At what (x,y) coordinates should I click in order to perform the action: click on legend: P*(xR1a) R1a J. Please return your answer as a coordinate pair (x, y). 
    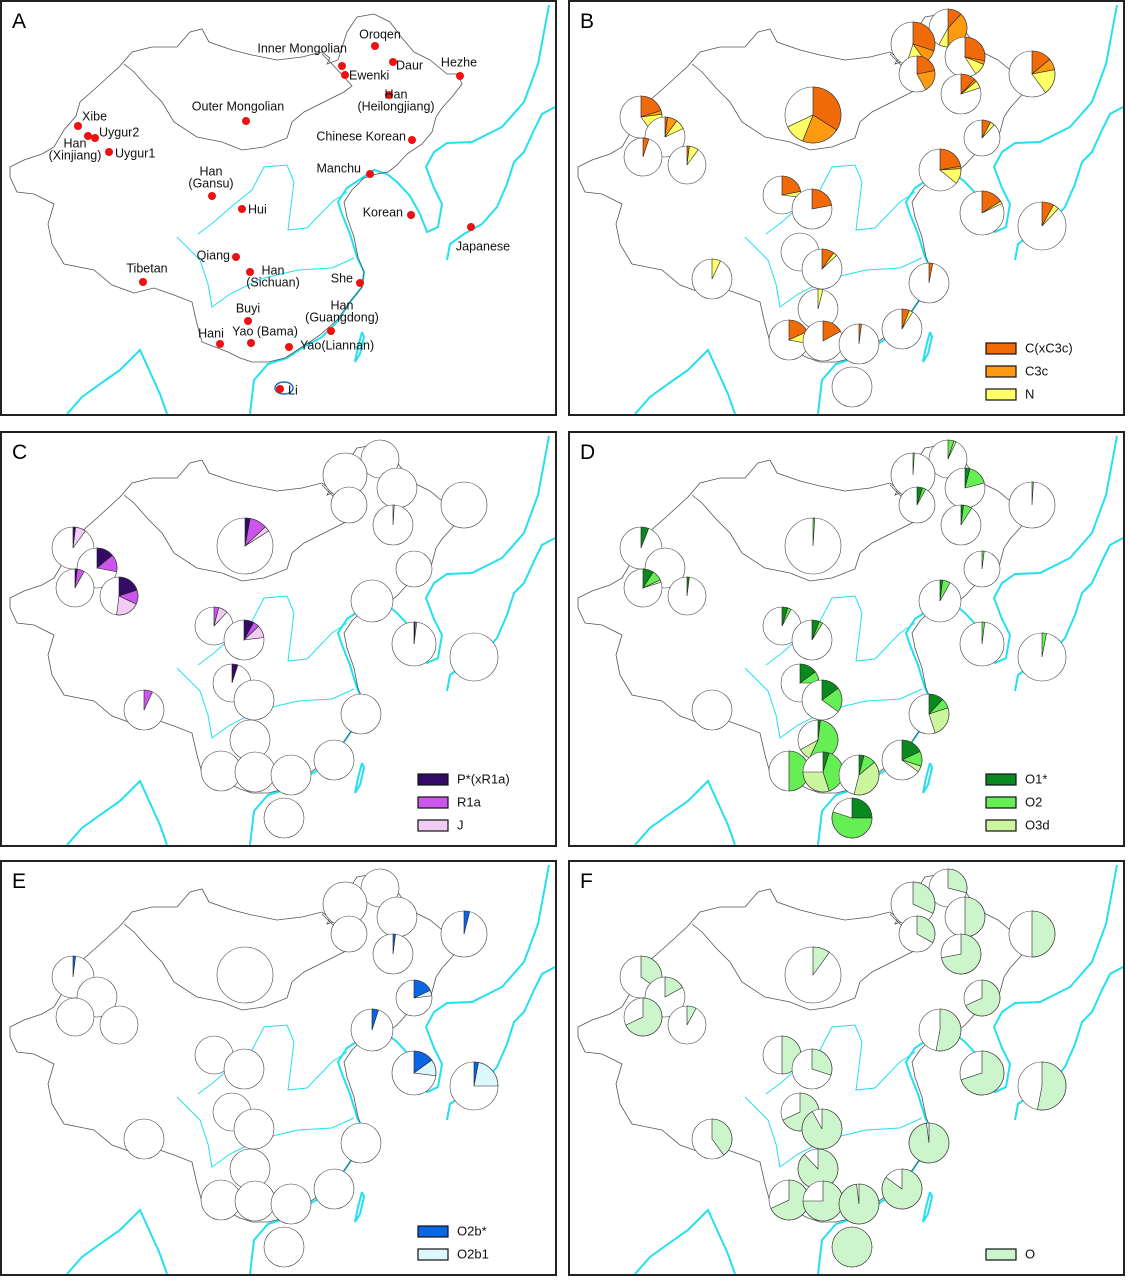
    Looking at the image, I should click on (463, 801).